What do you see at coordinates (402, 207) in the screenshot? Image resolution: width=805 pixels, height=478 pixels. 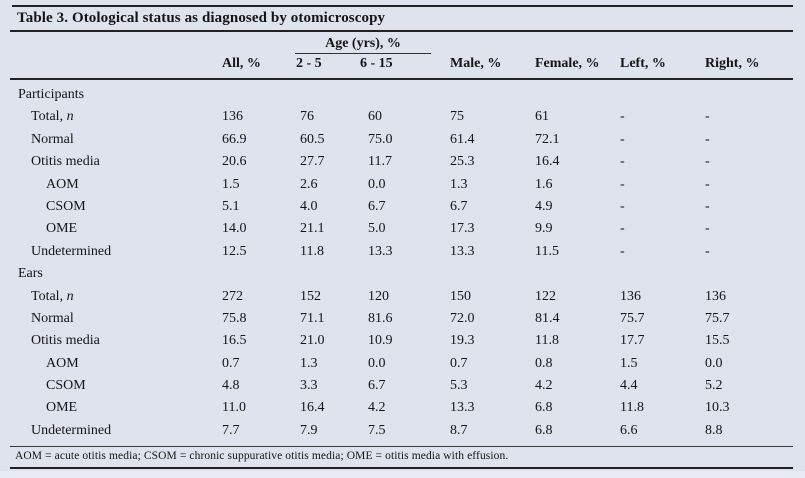 I see `table-row: CSOM 5.1 4.0 6.7 6.7 4.9 - -` at bounding box center [402, 207].